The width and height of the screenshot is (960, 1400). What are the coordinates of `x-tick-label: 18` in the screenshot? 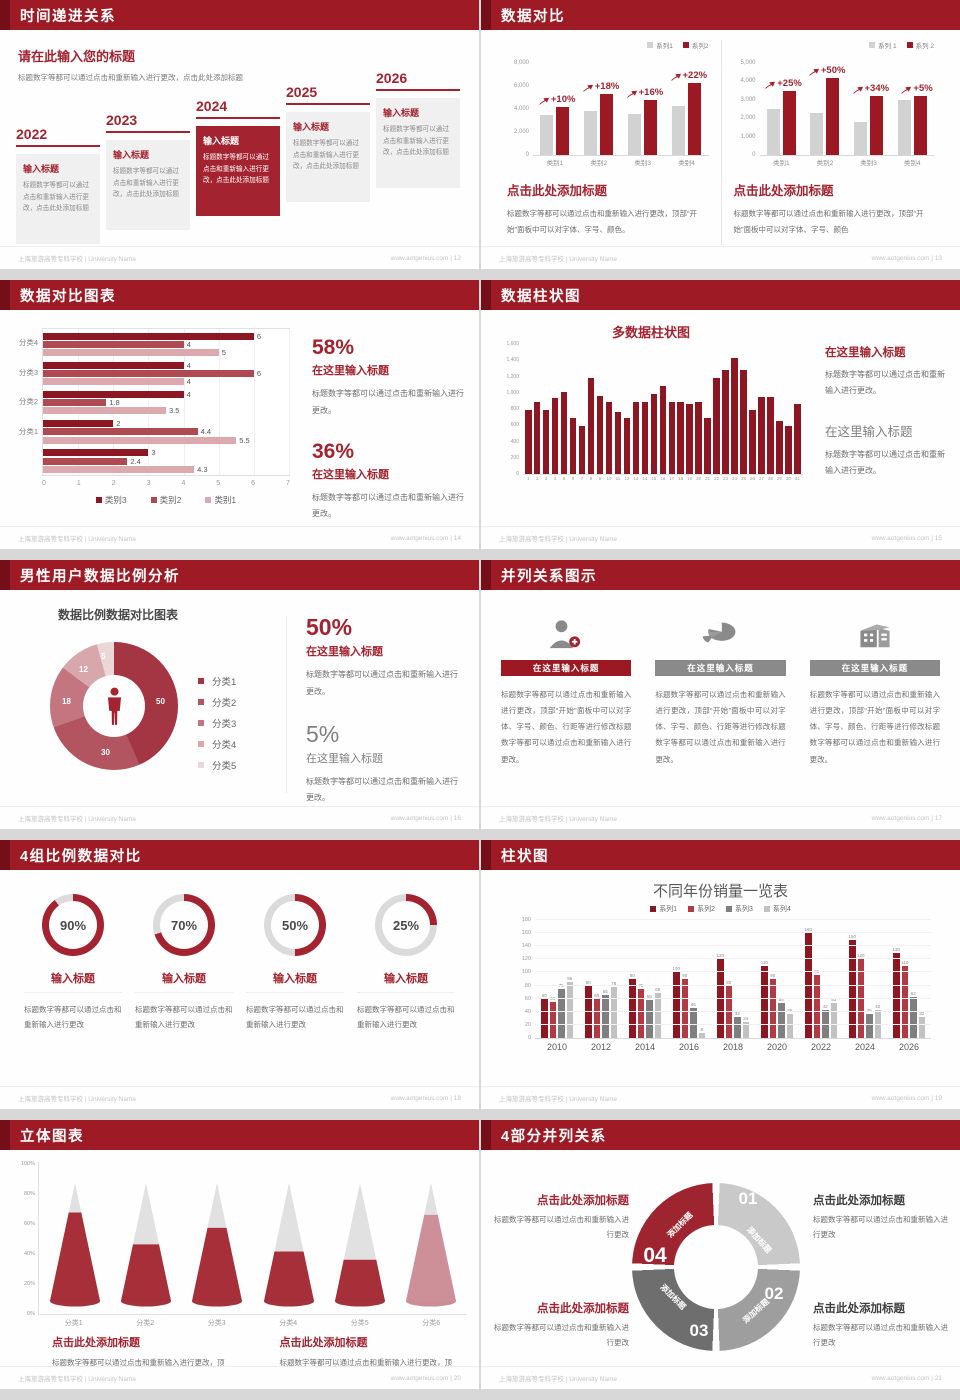 It's located at (681, 478).